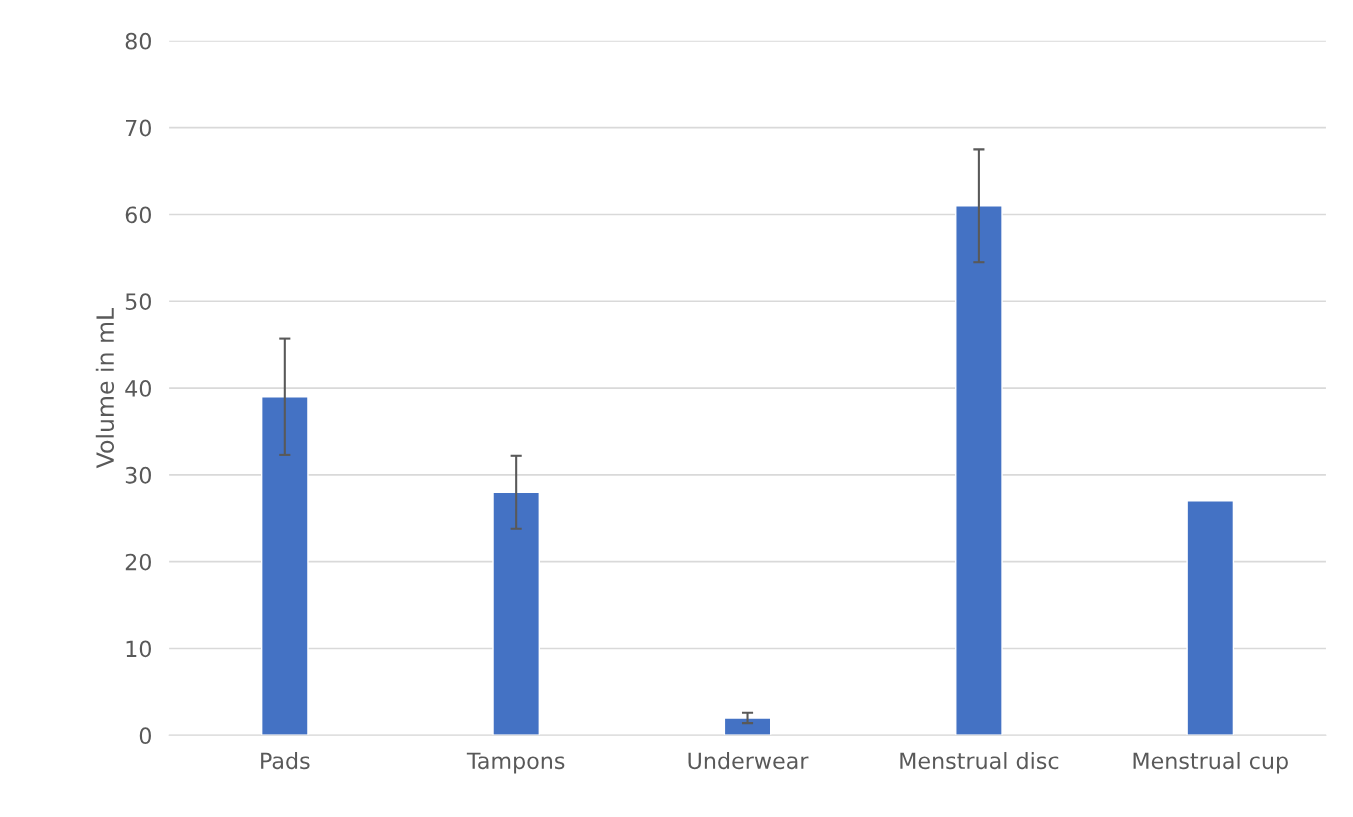  Describe the element at coordinates (138, 649) in the screenshot. I see `y-tick-label: 10` at that location.